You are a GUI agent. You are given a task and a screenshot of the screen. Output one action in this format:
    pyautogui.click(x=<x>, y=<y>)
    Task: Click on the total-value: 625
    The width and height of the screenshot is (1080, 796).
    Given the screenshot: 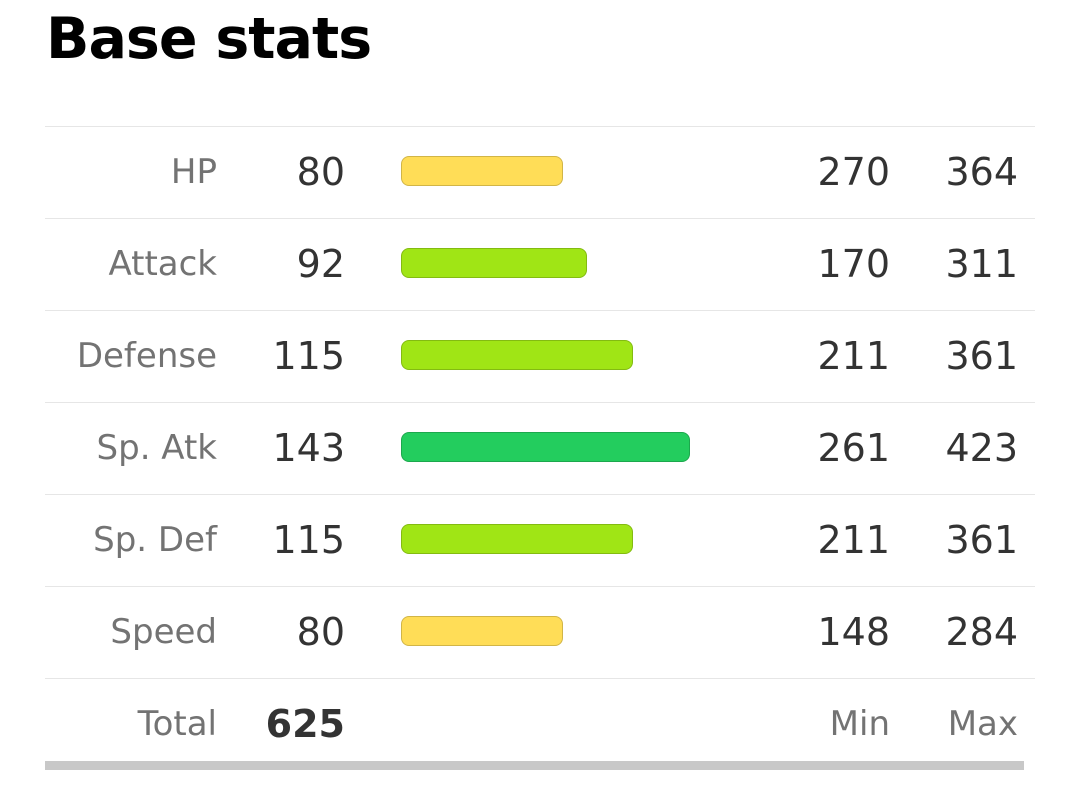 What is the action you would take?
    pyautogui.click(x=305, y=724)
    